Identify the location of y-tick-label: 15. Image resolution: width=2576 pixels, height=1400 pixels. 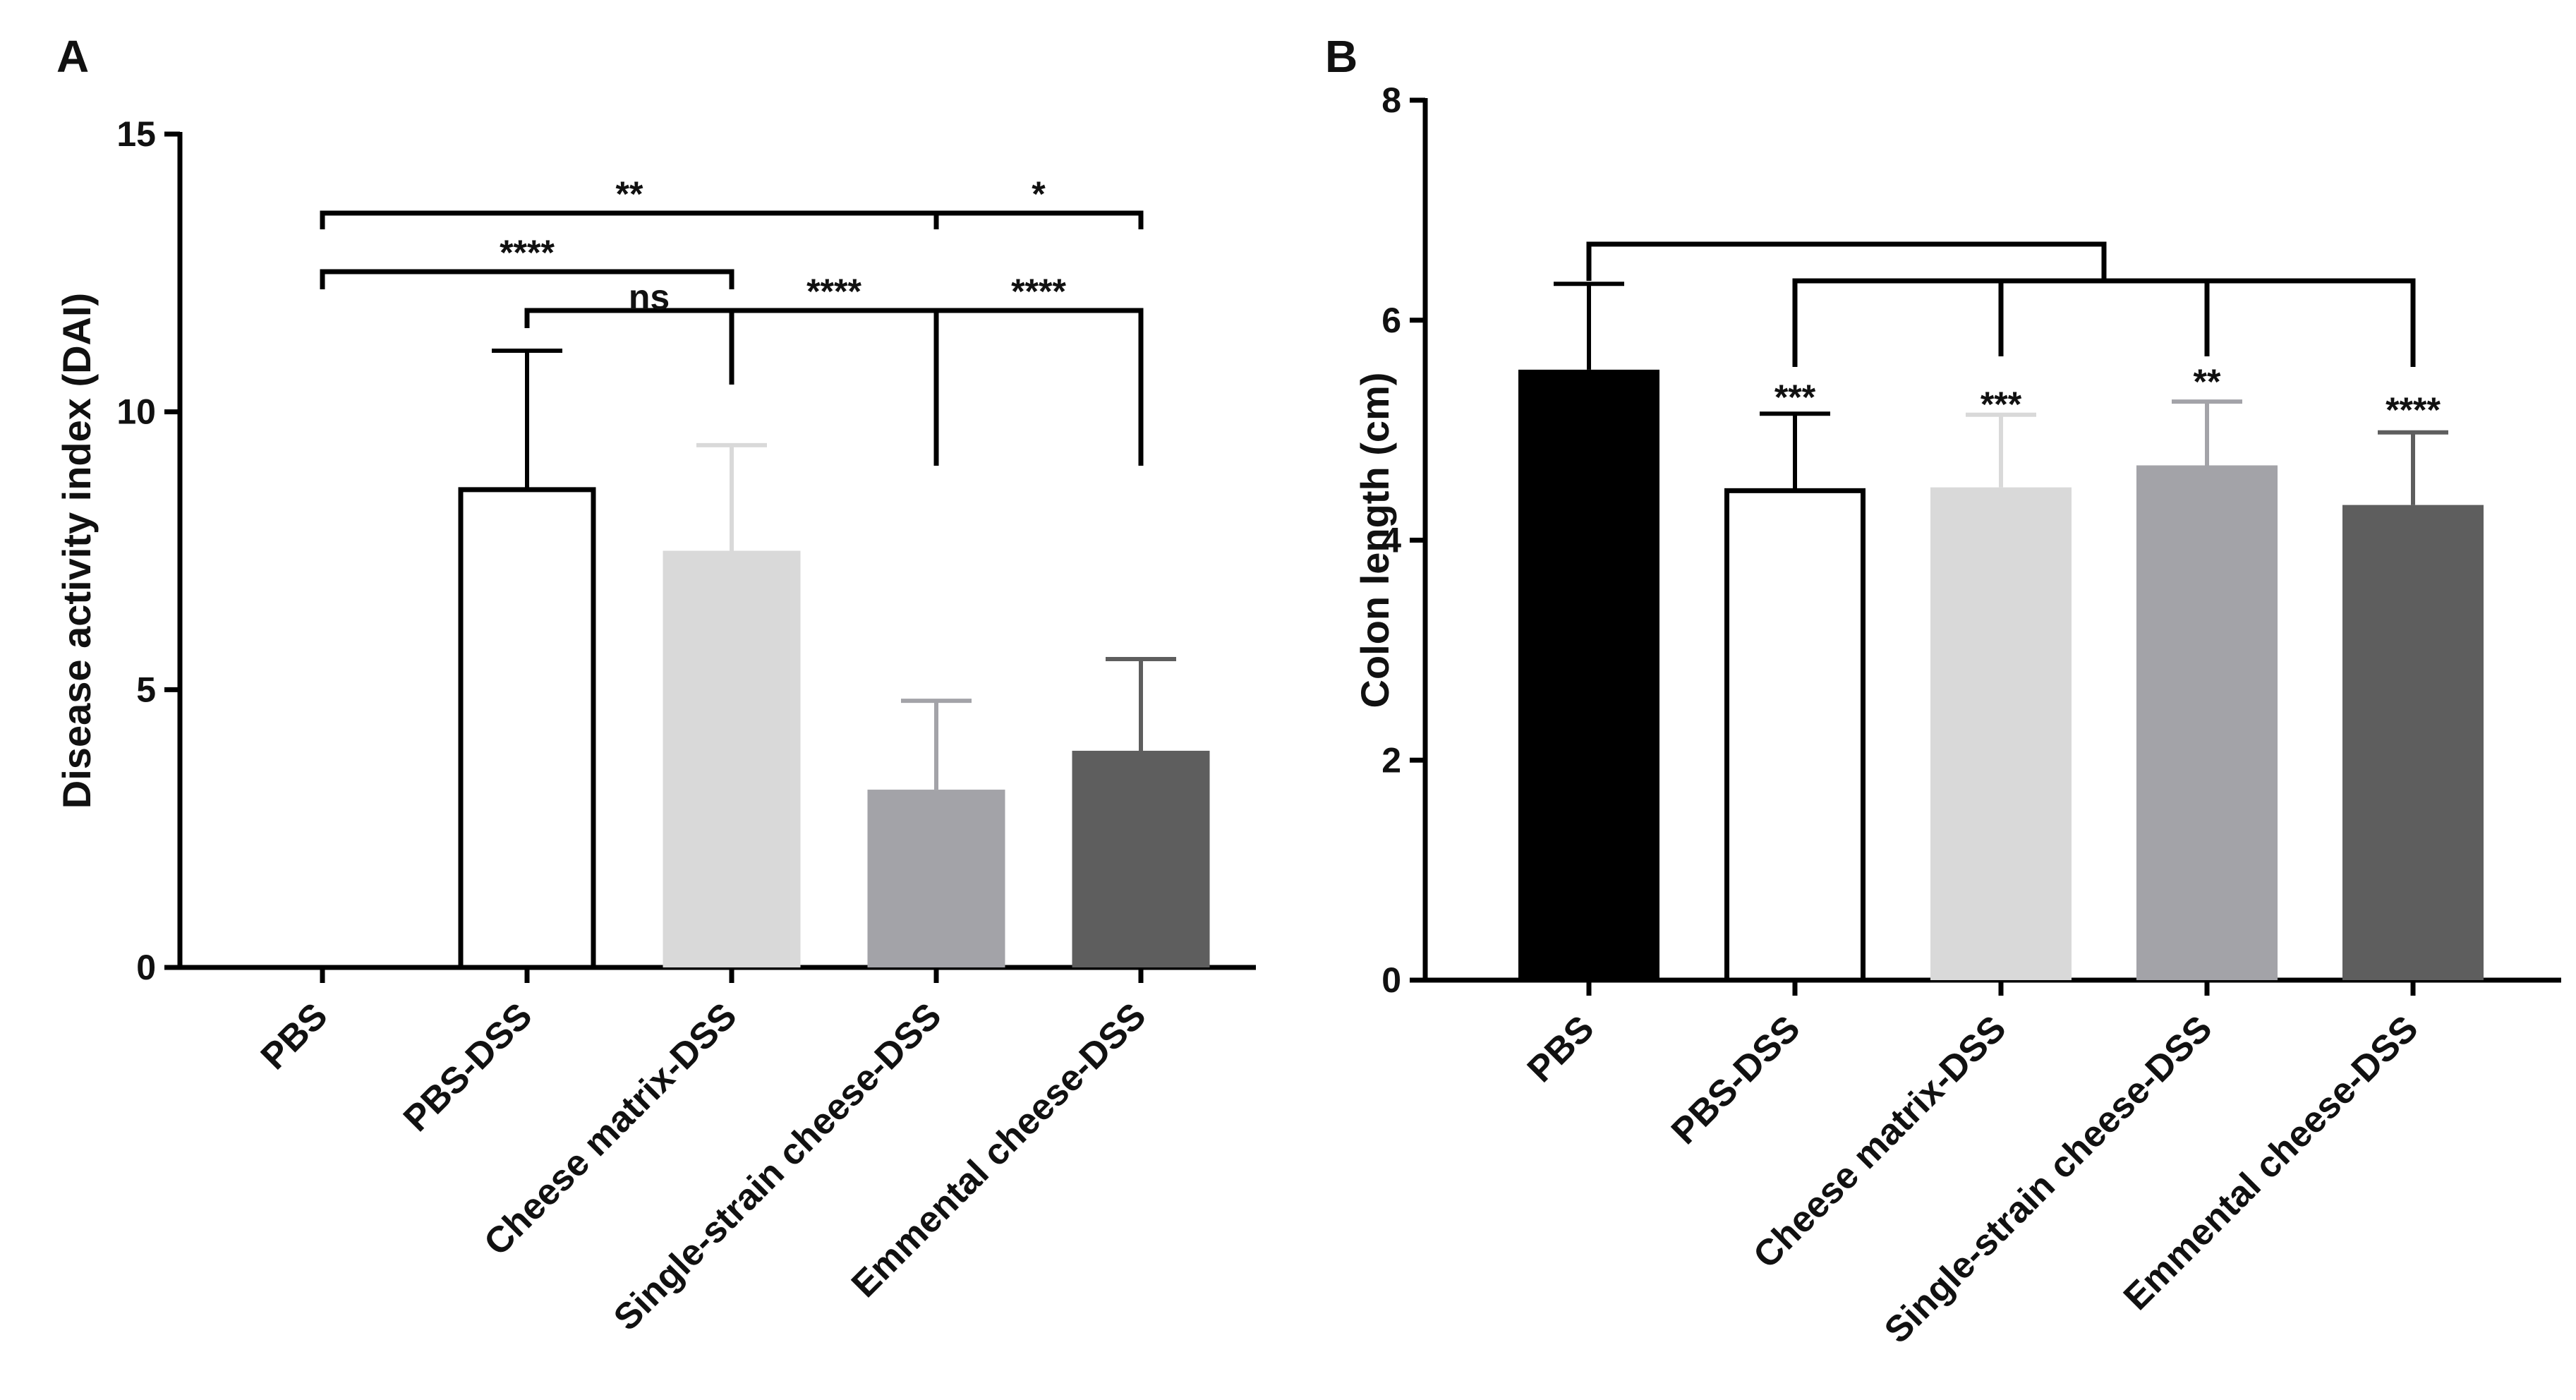
(136, 134).